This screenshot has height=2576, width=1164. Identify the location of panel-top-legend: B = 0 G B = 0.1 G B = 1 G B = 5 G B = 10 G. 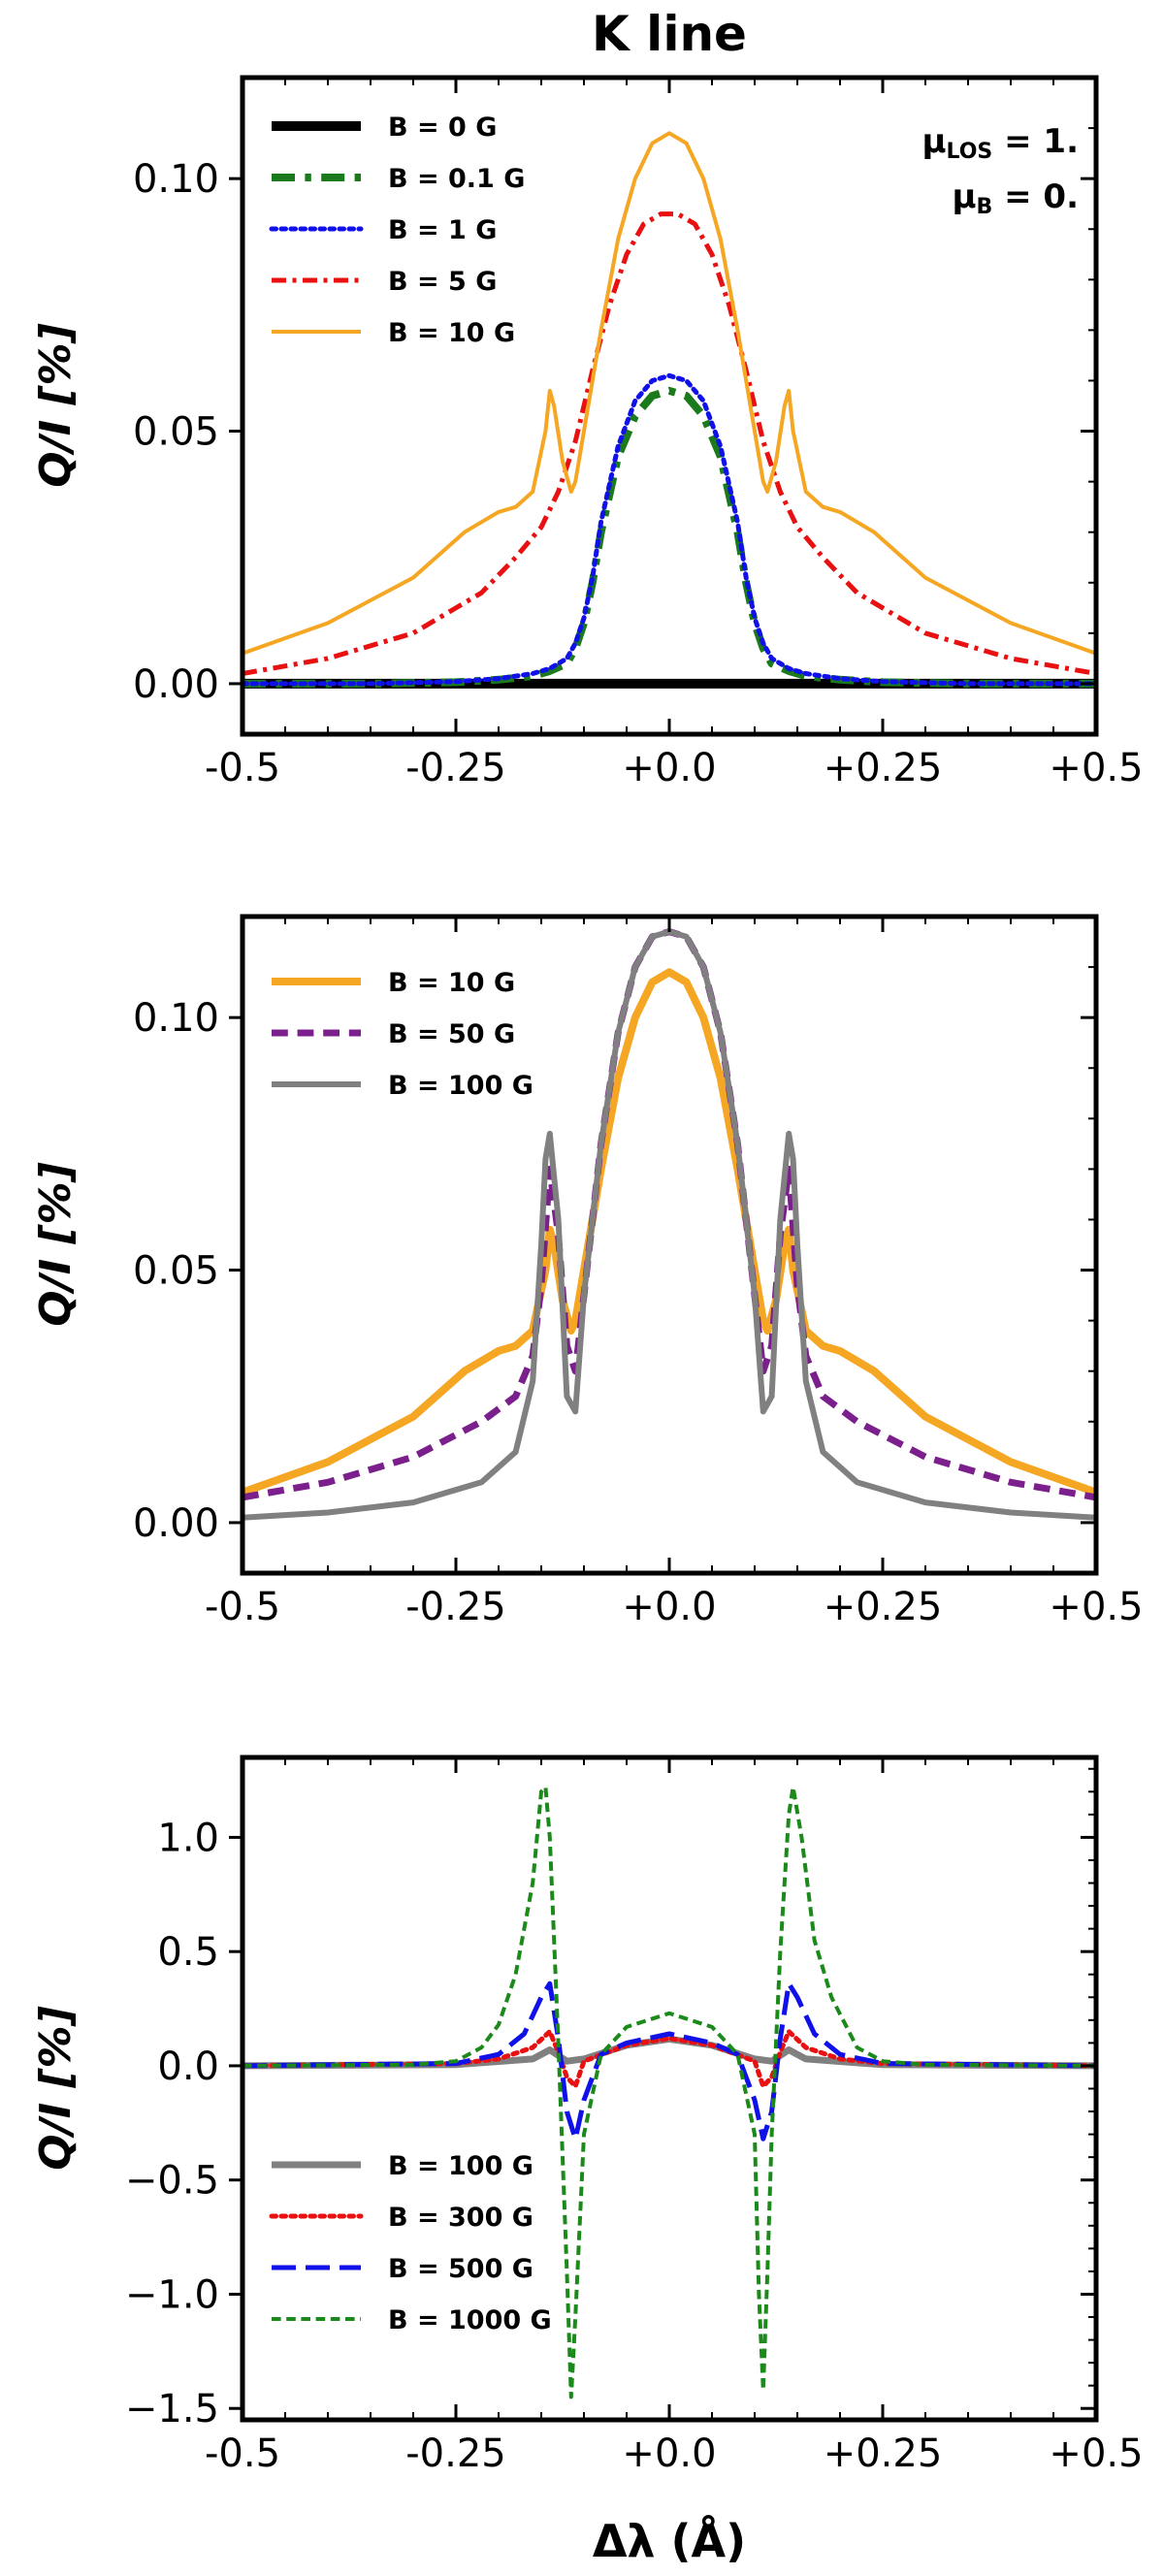
(397, 230).